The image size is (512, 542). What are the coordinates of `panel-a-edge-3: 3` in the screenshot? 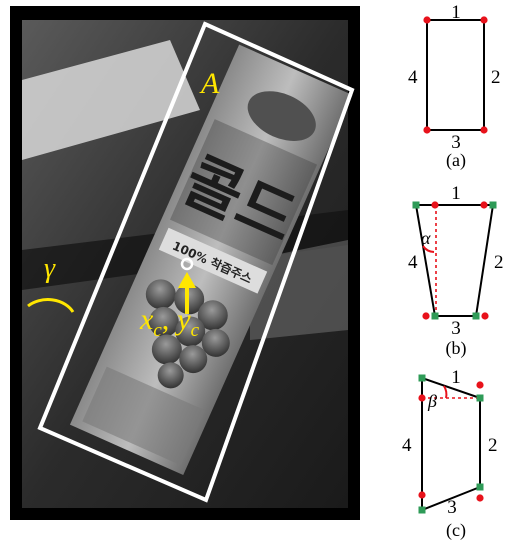 It's located at (456, 142).